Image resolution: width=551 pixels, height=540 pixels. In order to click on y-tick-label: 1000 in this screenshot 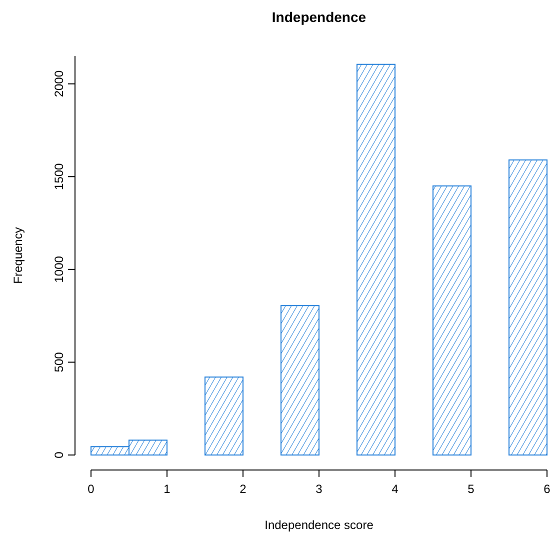, I will do `click(59, 269)`.